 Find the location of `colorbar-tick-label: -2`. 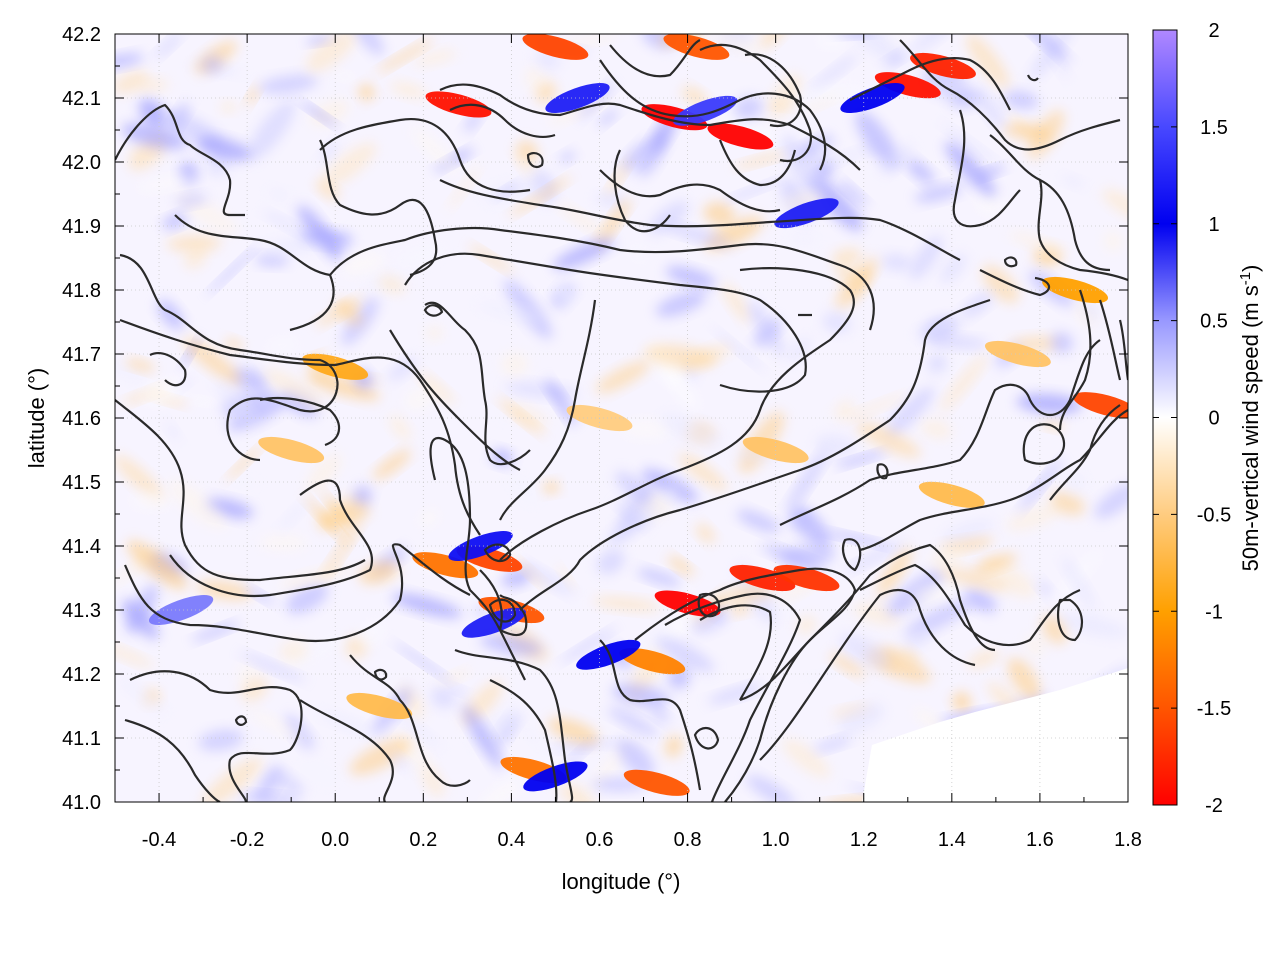

colorbar-tick-label: -2 is located at coordinates (1214, 806).